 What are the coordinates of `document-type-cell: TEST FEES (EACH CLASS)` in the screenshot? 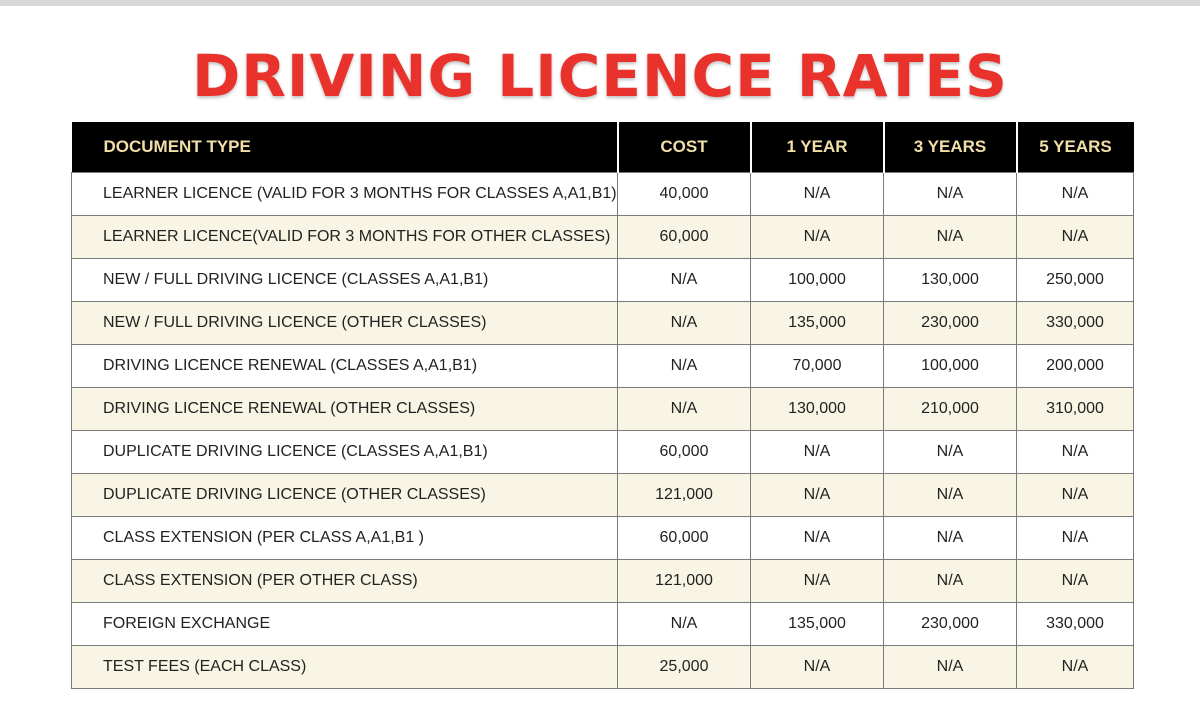 It's located at (344, 667).